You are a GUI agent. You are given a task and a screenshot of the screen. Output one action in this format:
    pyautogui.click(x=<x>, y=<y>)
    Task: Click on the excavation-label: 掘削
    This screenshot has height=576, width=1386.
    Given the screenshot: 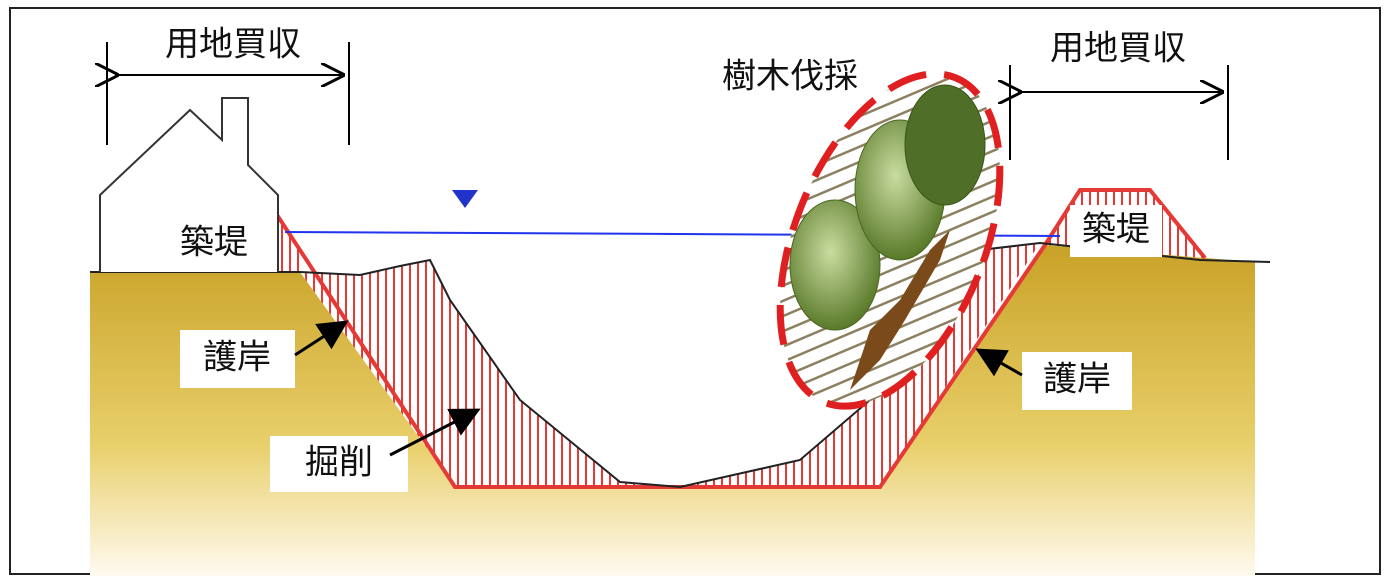 What is the action you would take?
    pyautogui.click(x=339, y=463)
    